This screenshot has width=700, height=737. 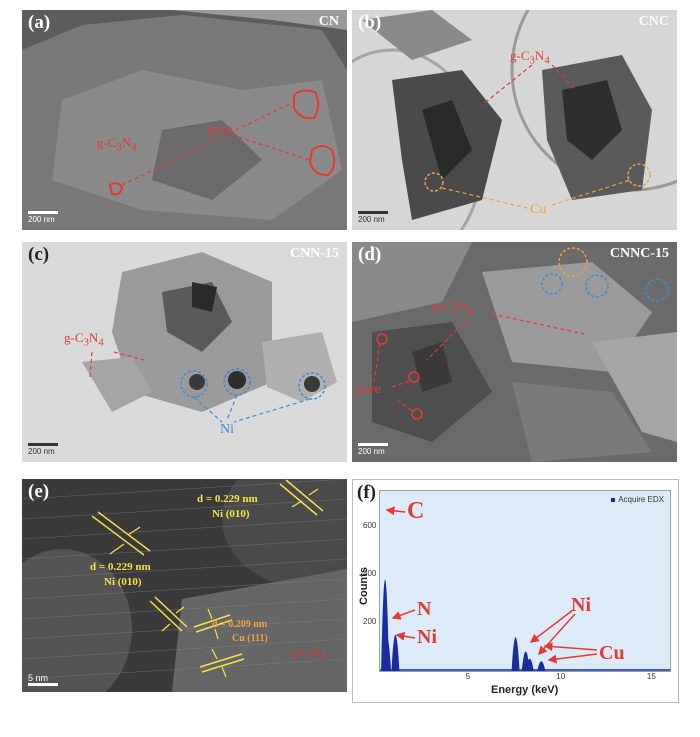 What do you see at coordinates (328, 21) in the screenshot?
I see `panel-title-a: CN` at bounding box center [328, 21].